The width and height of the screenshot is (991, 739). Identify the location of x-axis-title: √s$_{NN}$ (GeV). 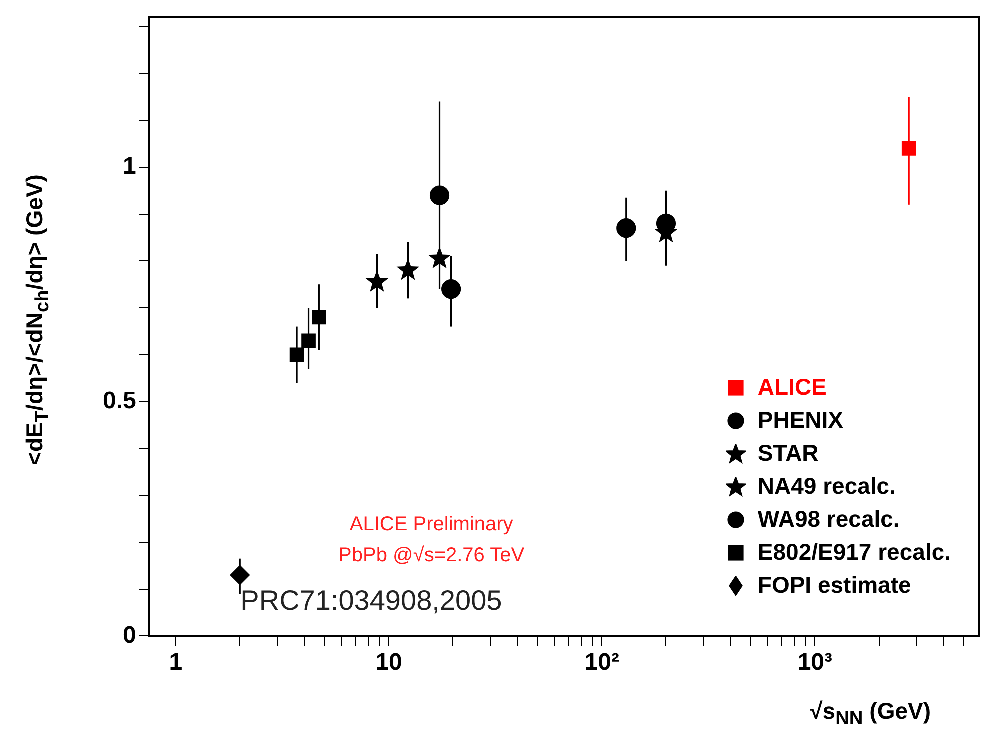
(870, 714).